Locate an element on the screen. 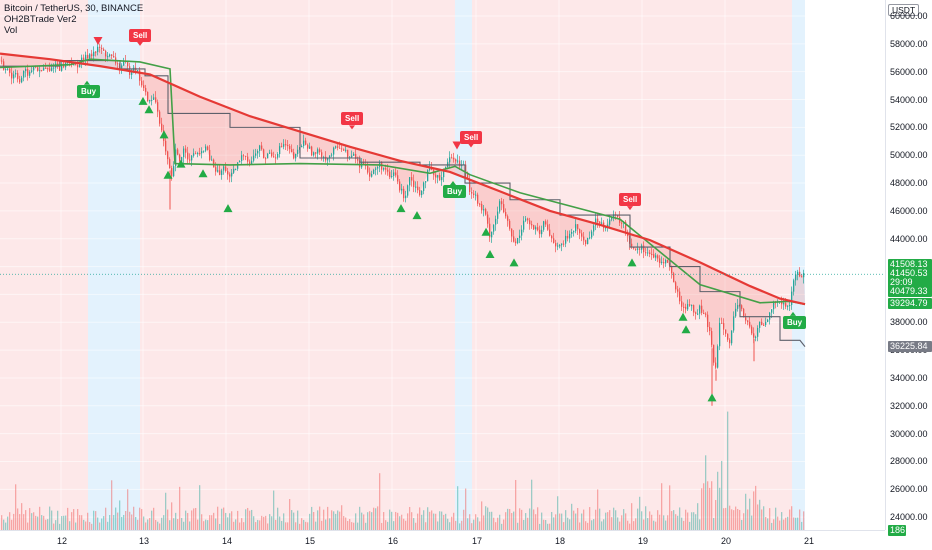 This screenshot has height=550, width=932. volume-title: Vol is located at coordinates (11, 30).